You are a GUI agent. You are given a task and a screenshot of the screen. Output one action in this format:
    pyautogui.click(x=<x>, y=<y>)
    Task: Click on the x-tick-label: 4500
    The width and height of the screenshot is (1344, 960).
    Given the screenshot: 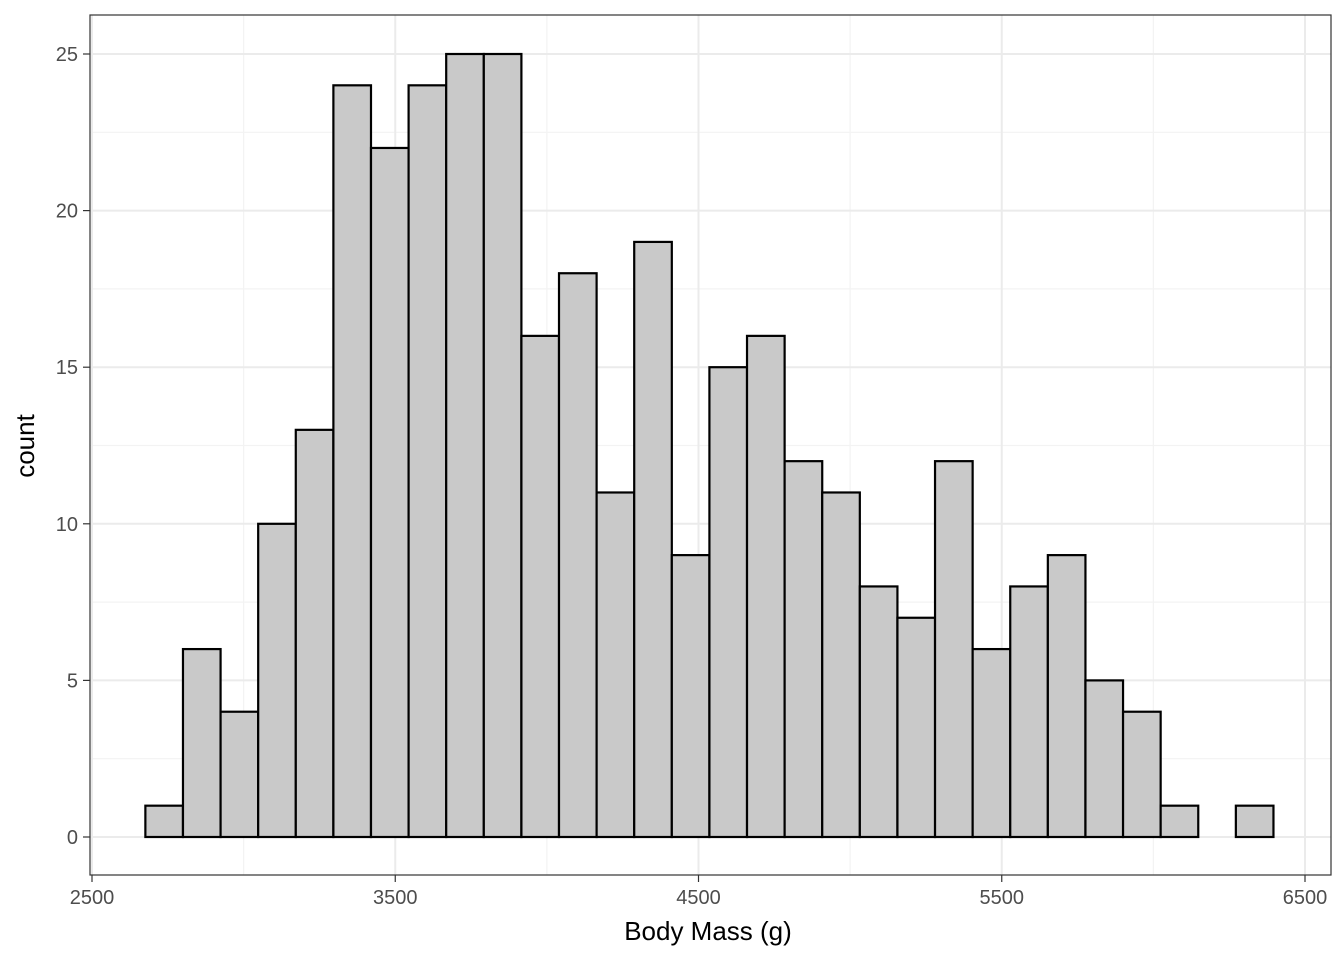 What is the action you would take?
    pyautogui.click(x=698, y=898)
    